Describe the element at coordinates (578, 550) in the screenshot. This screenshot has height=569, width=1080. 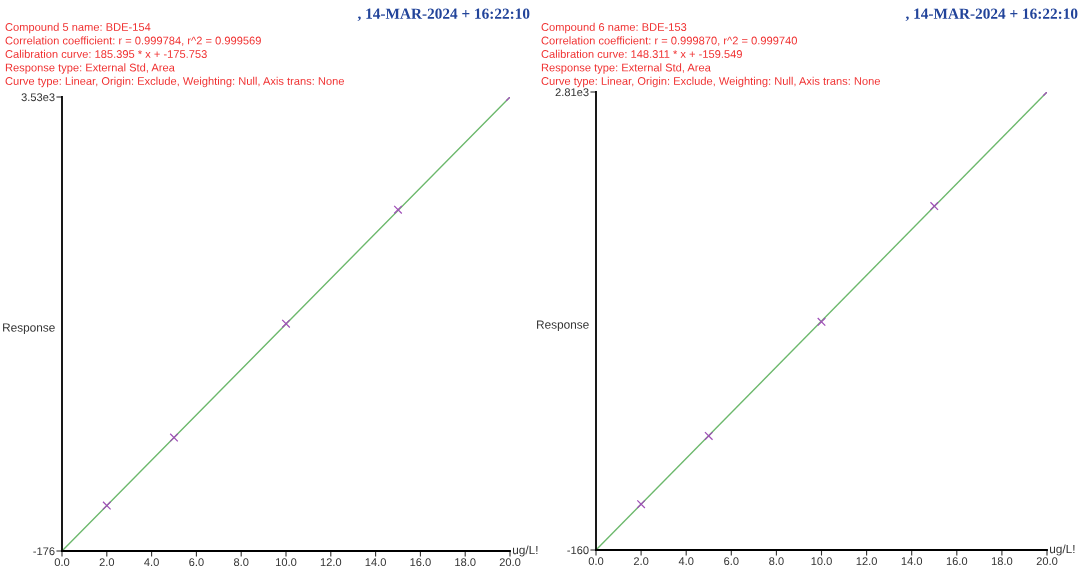
I see `y-tick-label: -160` at that location.